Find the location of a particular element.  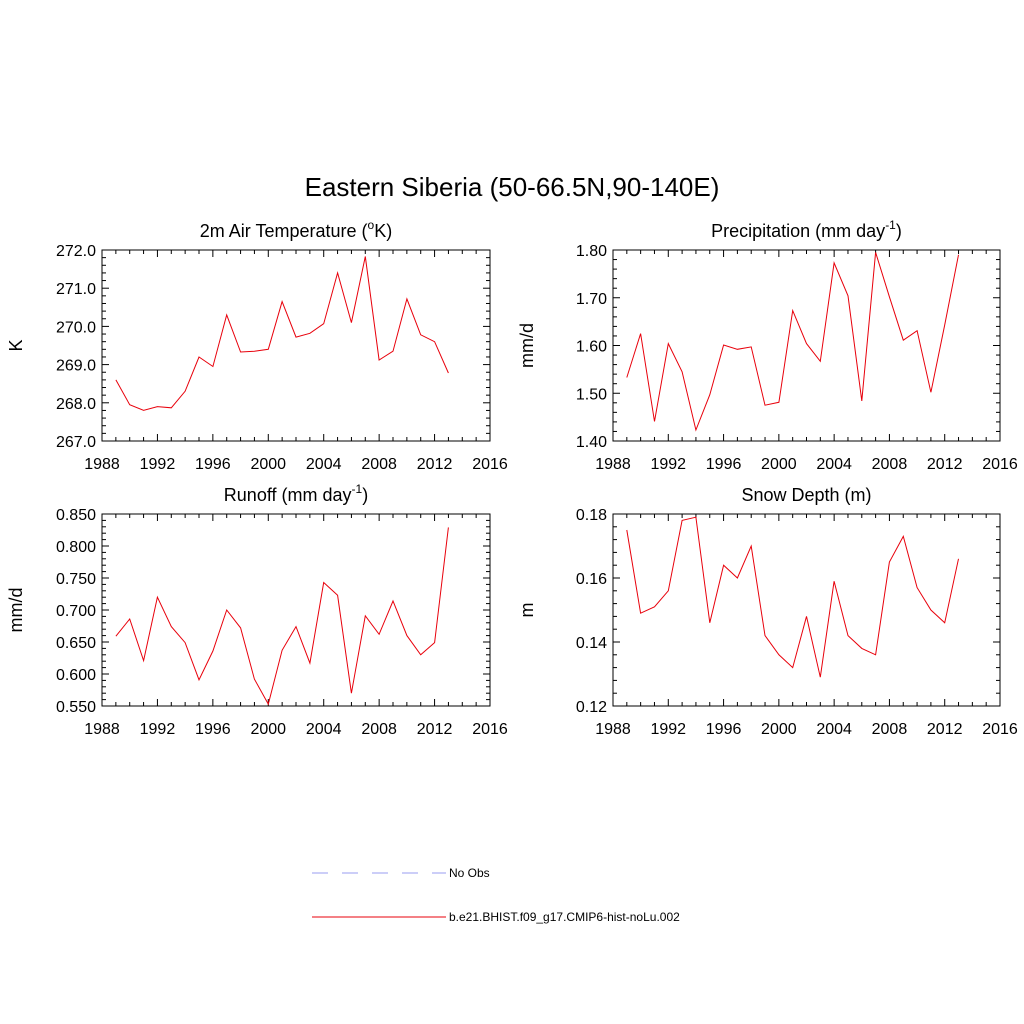

panel-title-text: 2m Air Temperature ( is located at coordinates (284, 231).